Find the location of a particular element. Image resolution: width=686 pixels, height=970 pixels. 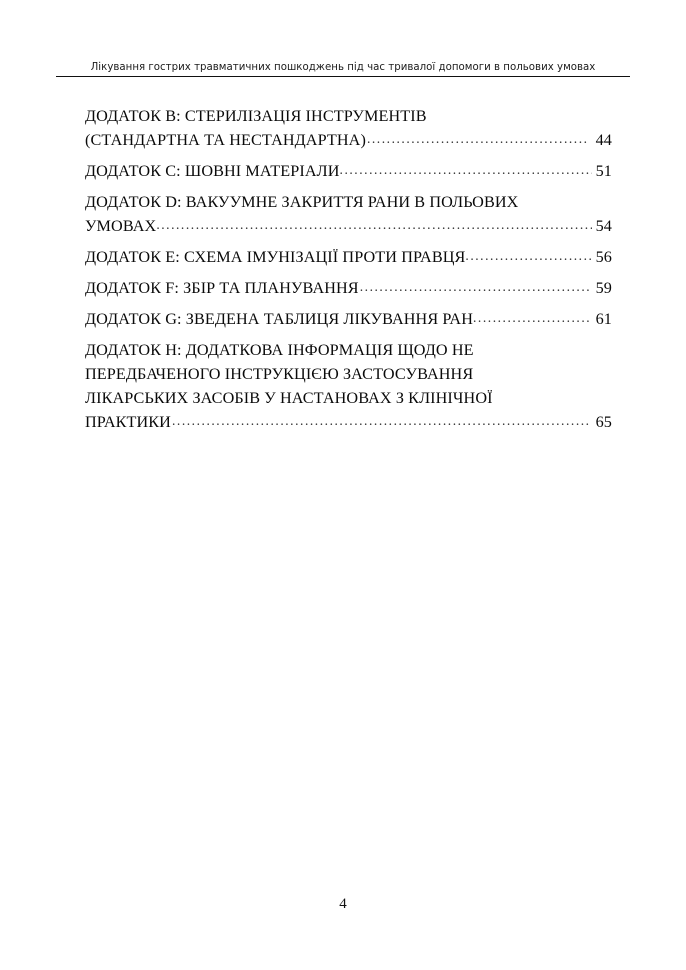

toc-entry-title: (СТАНДАРТНА ТА НЕСТАНДАРТНА) is located at coordinates (225, 140).